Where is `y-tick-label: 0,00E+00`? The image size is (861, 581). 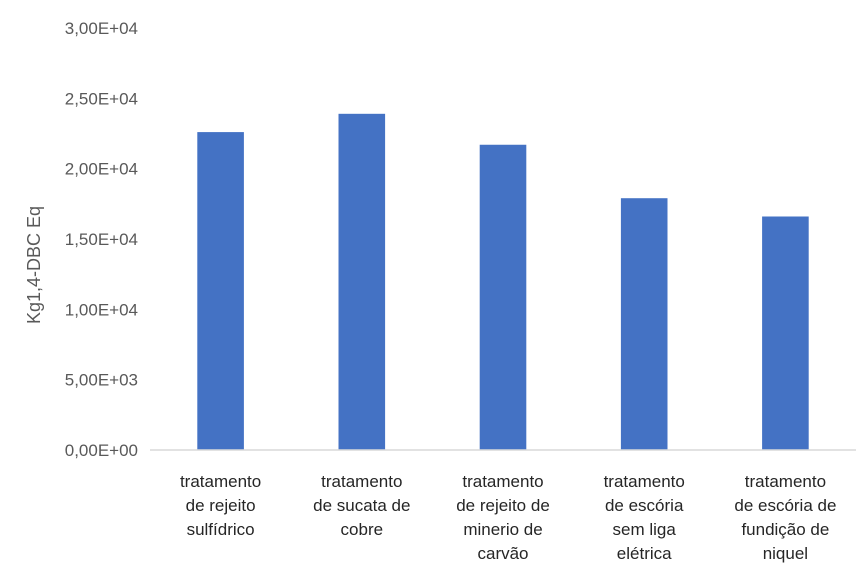 y-tick-label: 0,00E+00 is located at coordinates (101, 450).